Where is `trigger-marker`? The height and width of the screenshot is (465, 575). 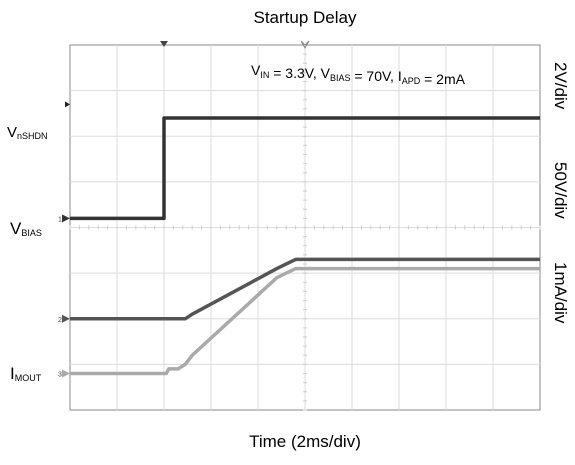
trigger-marker is located at coordinates (164, 44).